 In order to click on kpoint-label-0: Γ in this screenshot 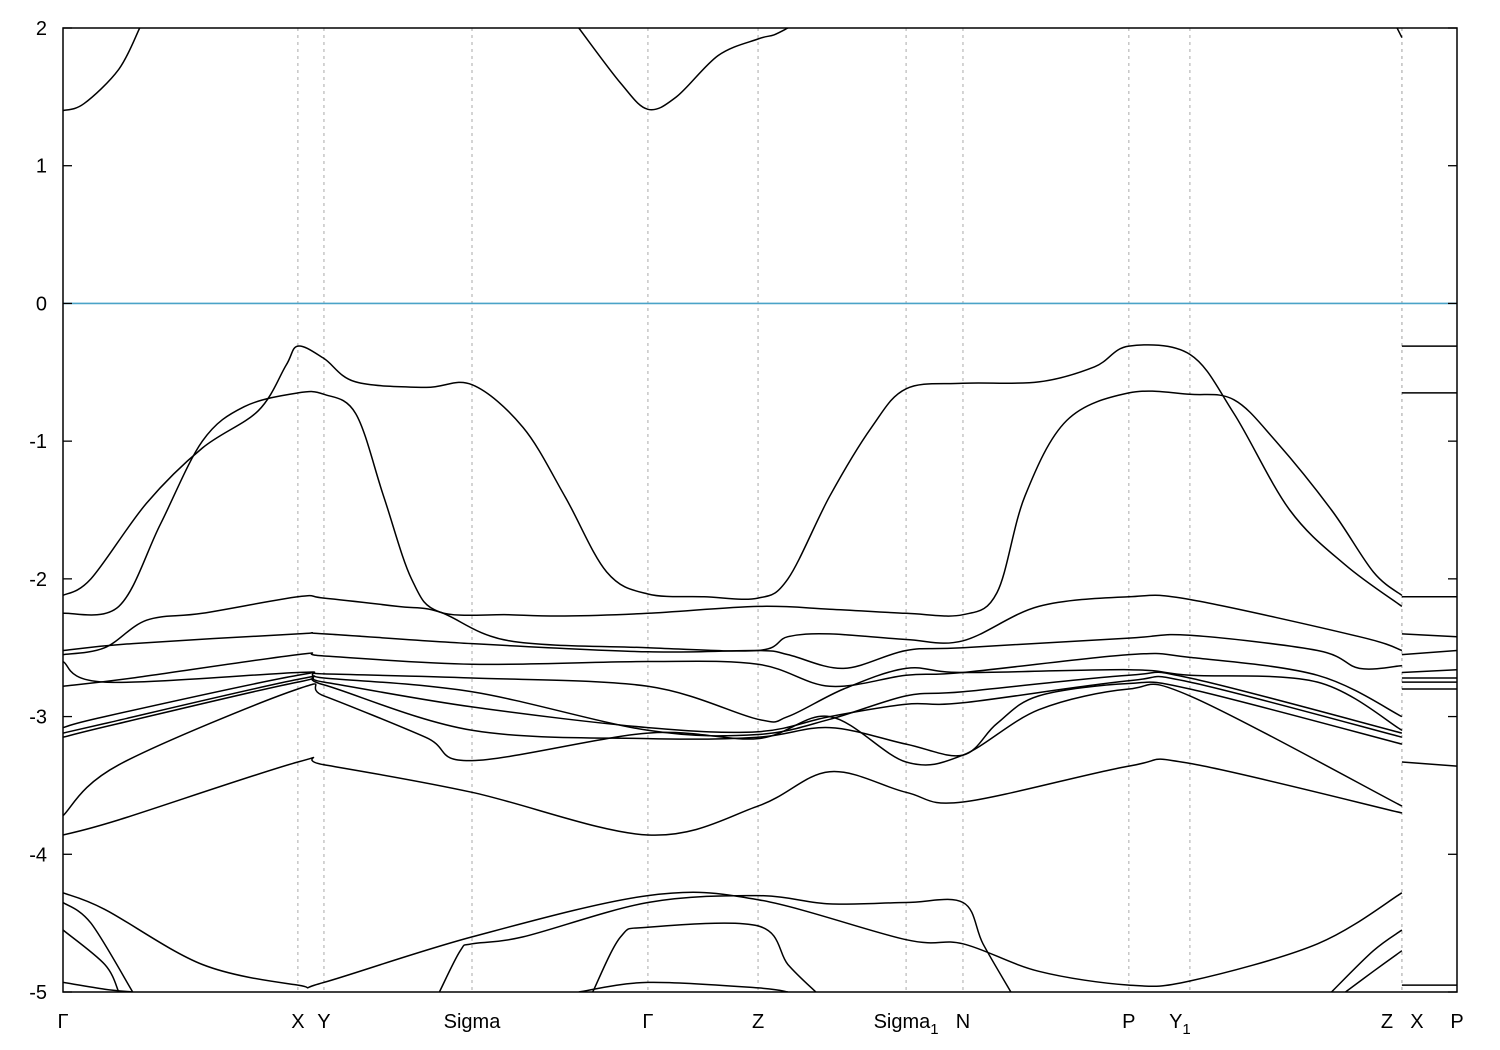, I will do `click(62, 1022)`.